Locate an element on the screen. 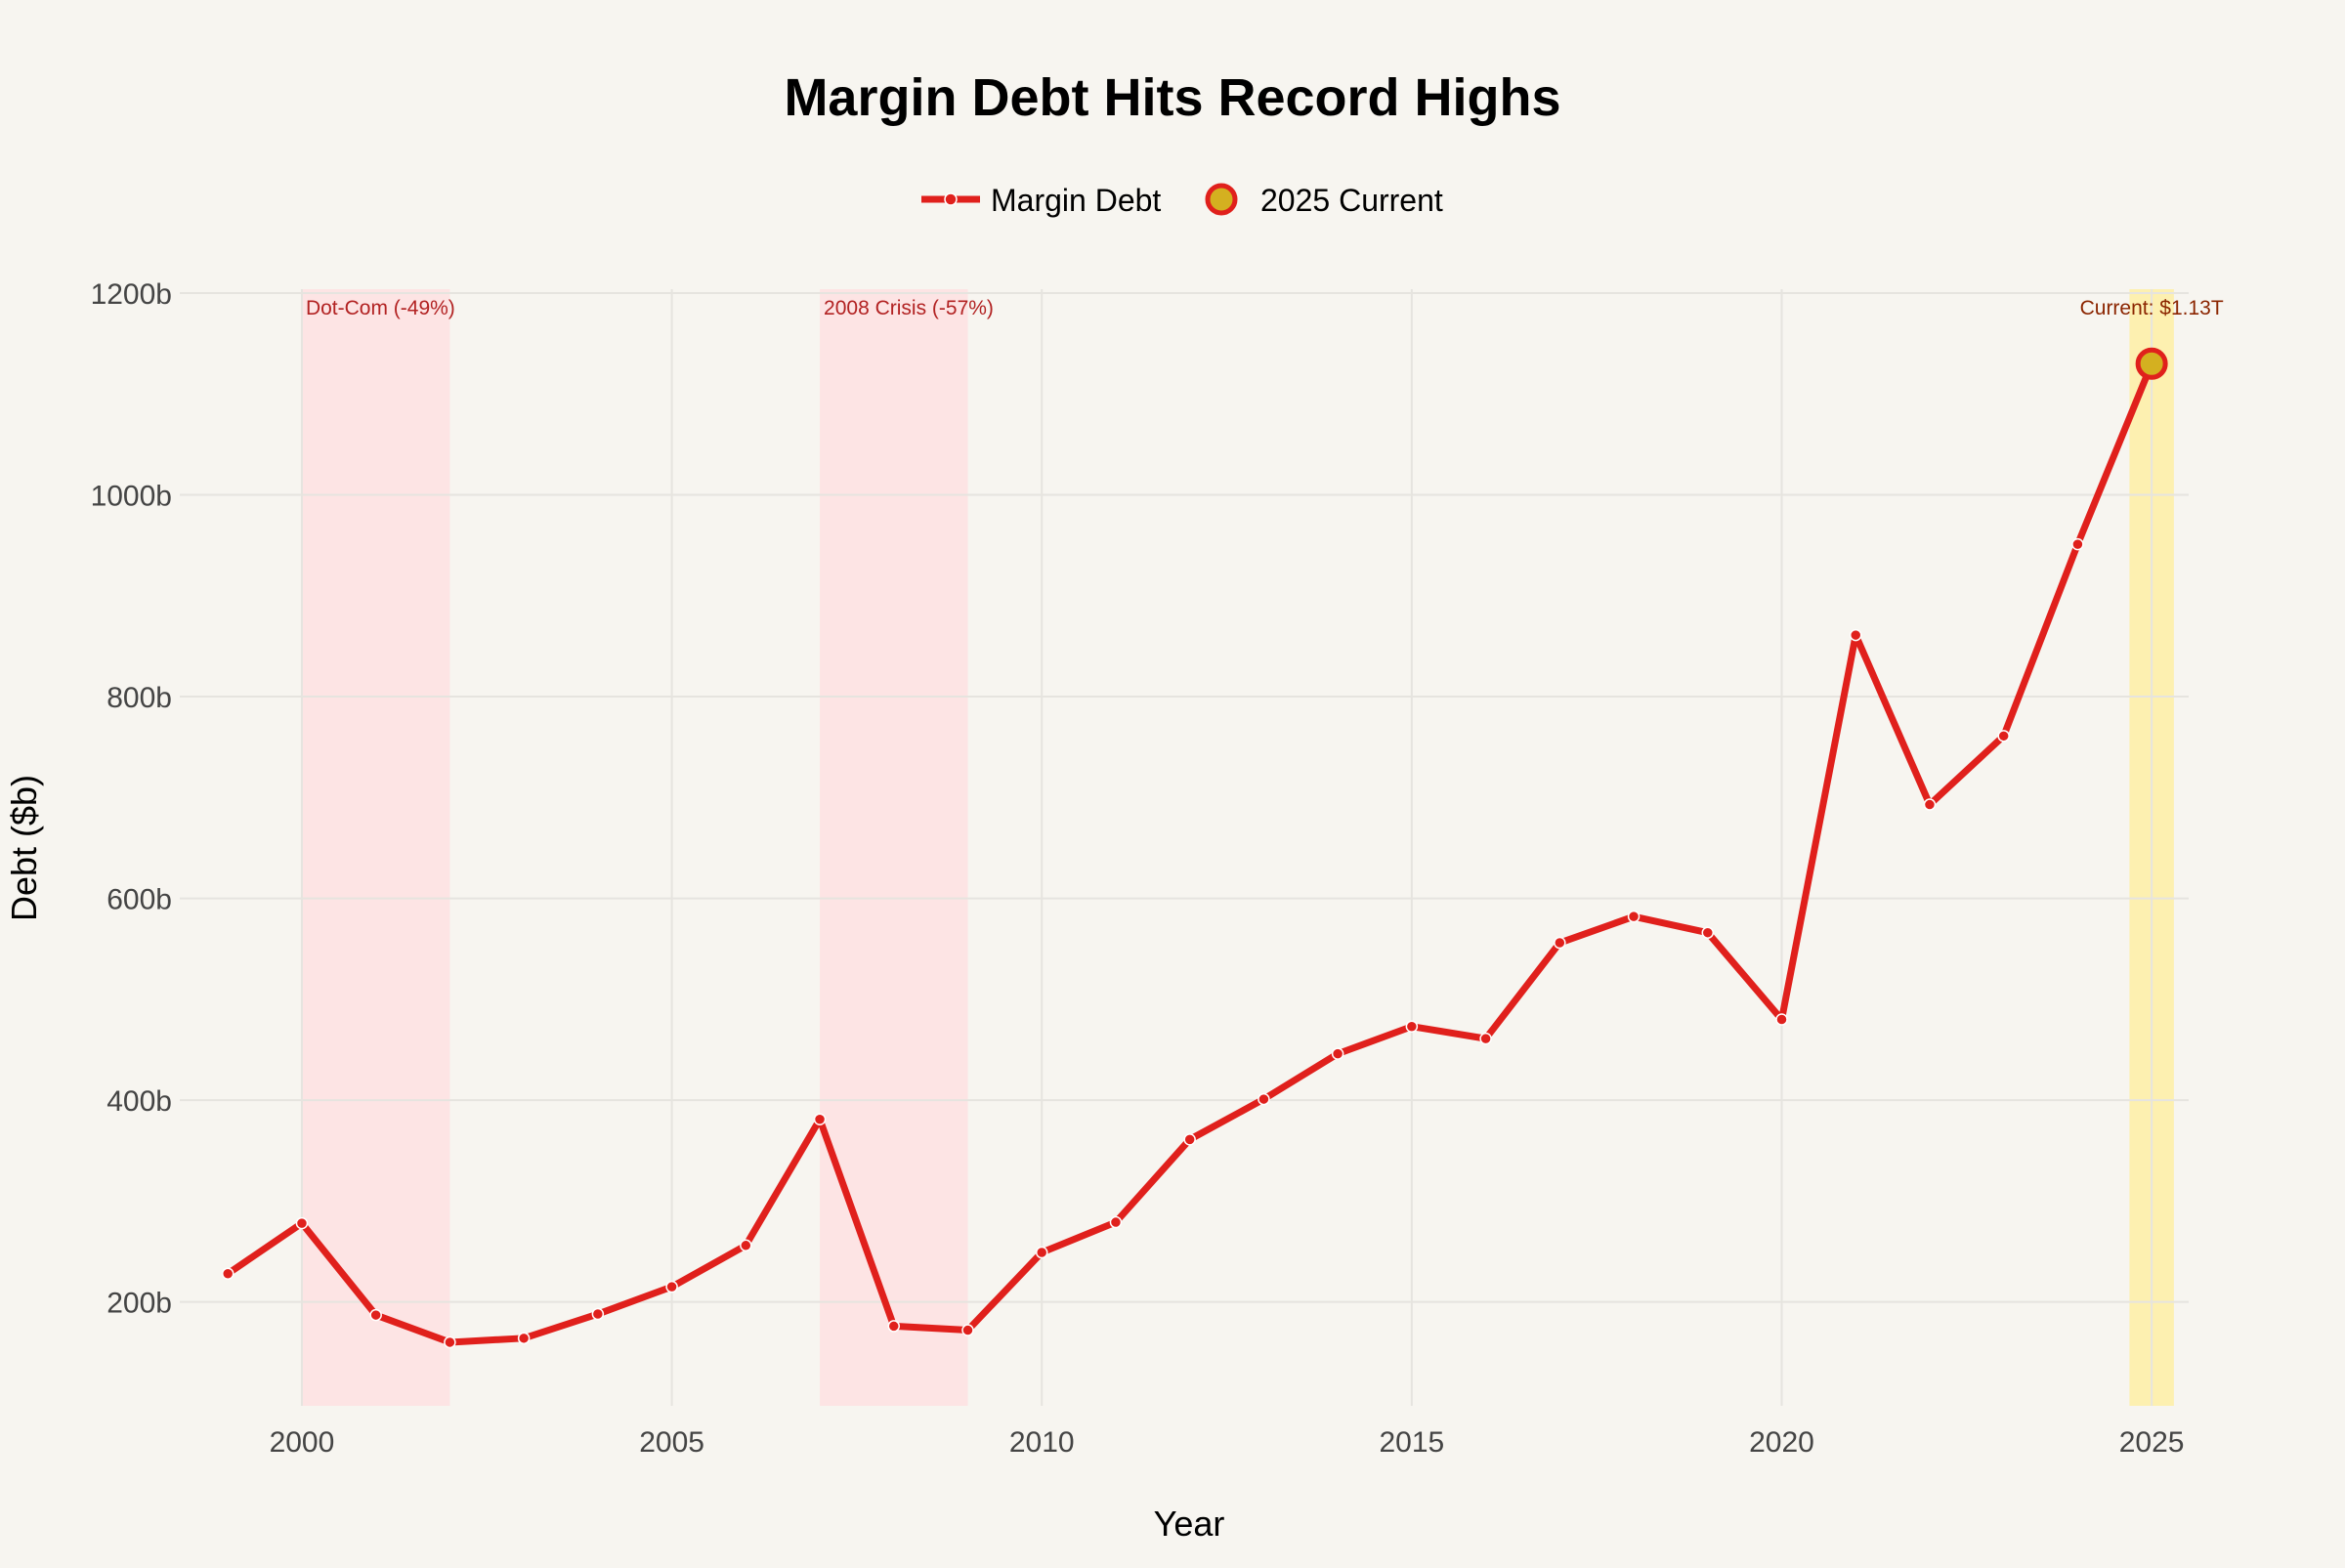  x-tick-label: 2015 is located at coordinates (1411, 1442).